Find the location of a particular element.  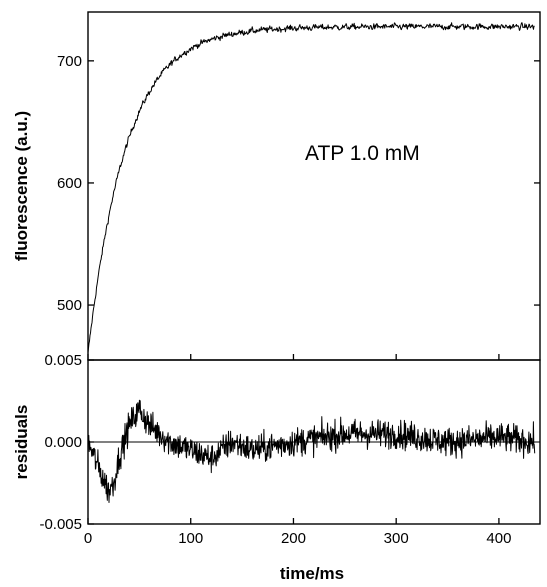

residuals-y-tick-label: 0.005 is located at coordinates (63, 360).